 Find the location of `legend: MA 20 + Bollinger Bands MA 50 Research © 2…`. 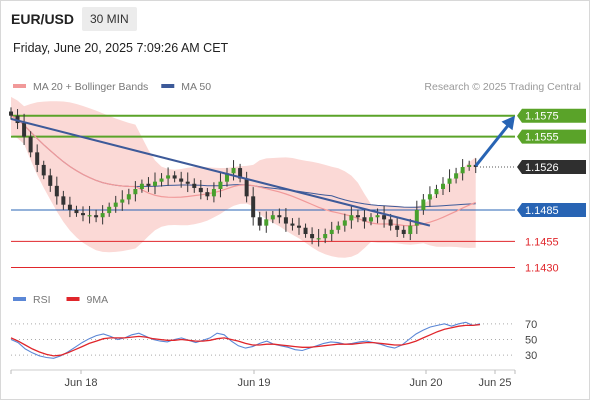

legend: MA 20 + Bollinger Bands MA 50 Research © 2… is located at coordinates (297, 87).